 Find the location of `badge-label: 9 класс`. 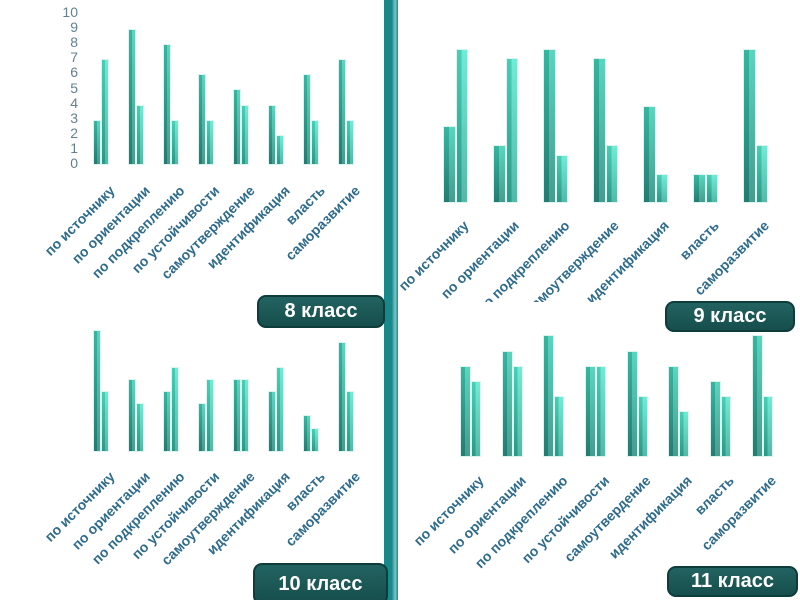

badge-label: 9 класс is located at coordinates (730, 316).